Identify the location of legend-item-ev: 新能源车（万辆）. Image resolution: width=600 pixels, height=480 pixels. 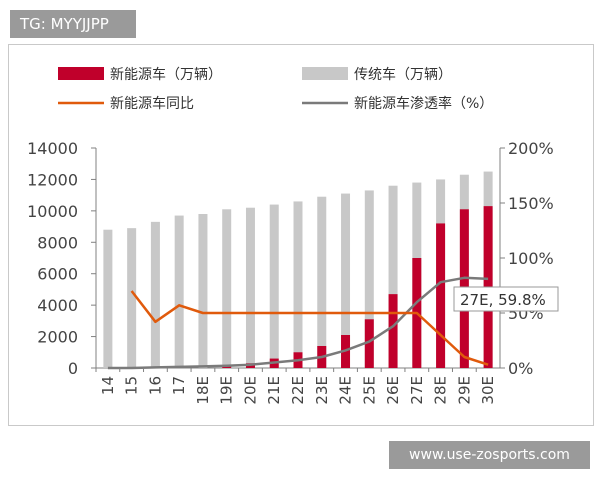
(140, 74).